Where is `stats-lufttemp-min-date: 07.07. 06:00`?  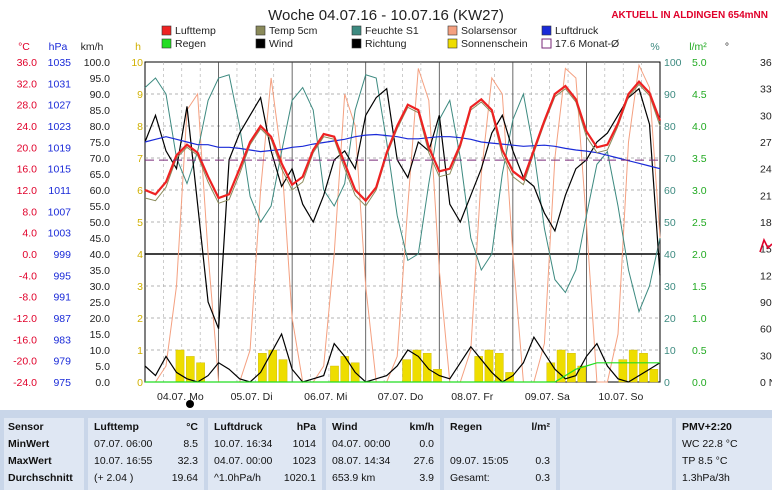 stats-lufttemp-min-date: 07.07. 06:00 is located at coordinates (123, 444).